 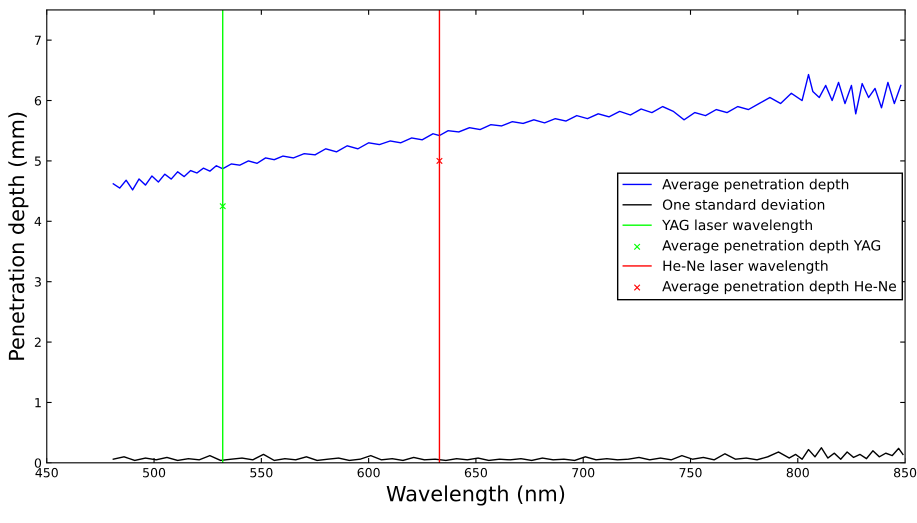 I want to click on legend-label: YAG laser wavelength, so click(x=737, y=226).